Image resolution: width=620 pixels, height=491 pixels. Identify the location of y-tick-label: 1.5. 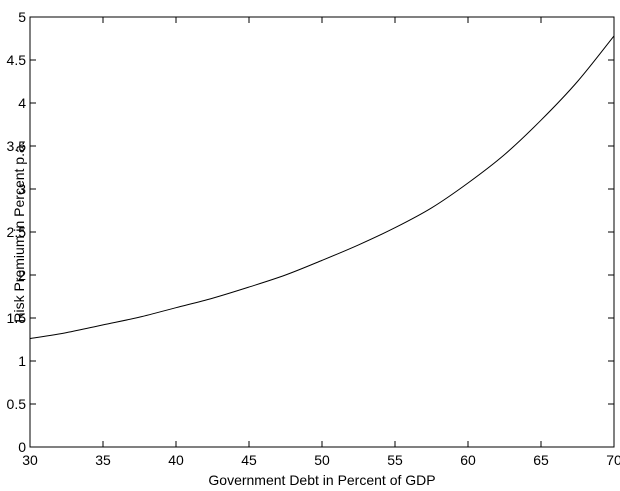
(17, 318).